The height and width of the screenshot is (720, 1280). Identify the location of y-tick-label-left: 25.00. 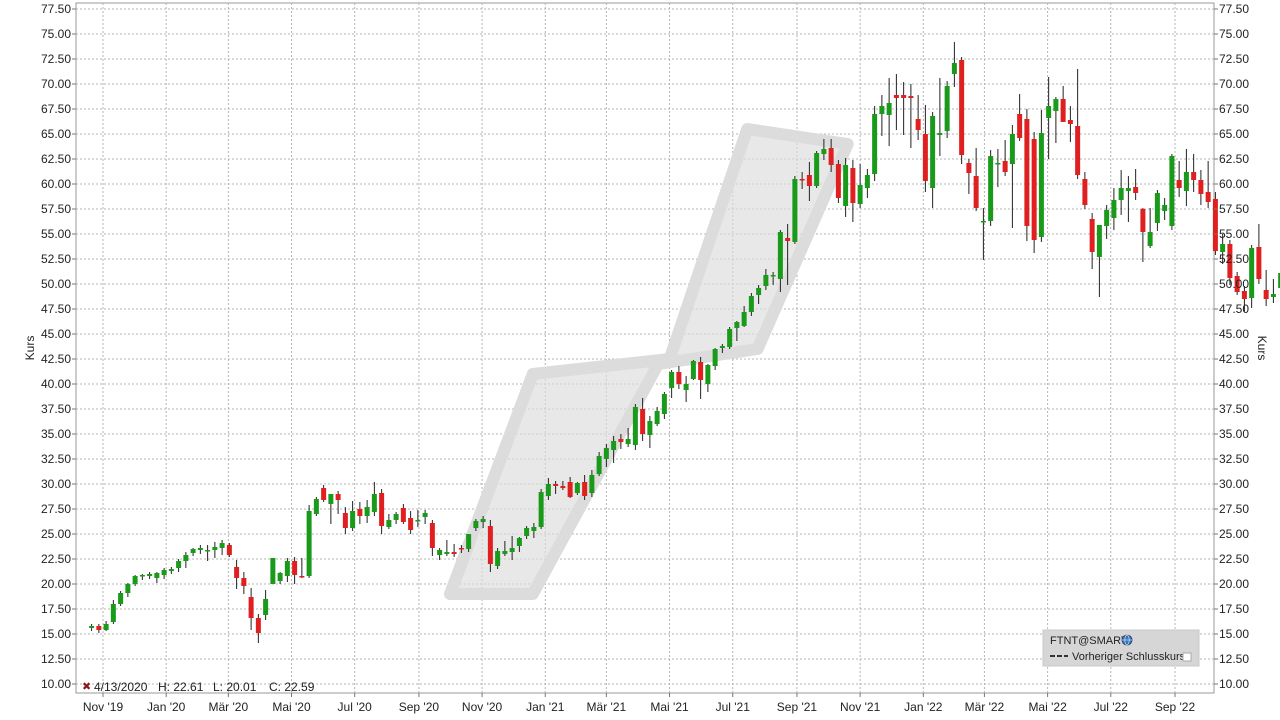
(56, 534).